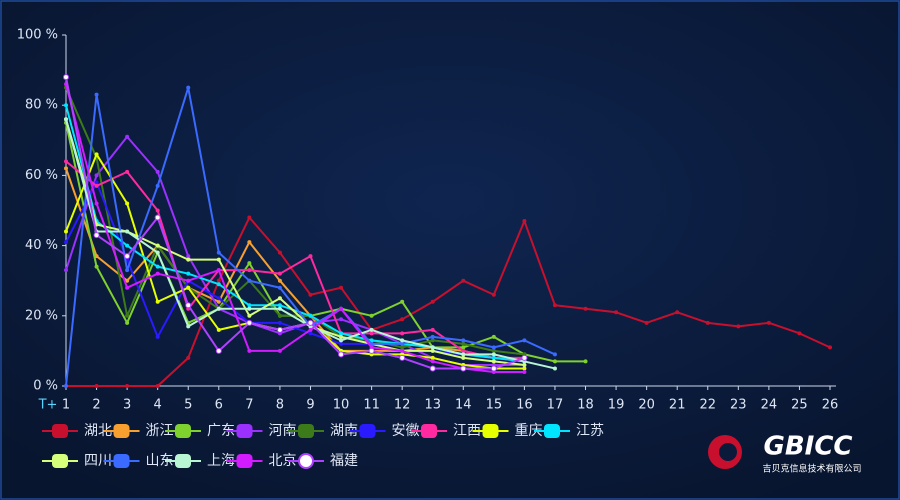  Describe the element at coordinates (463, 405) in the screenshot. I see `x-tick-label: 14` at that location.